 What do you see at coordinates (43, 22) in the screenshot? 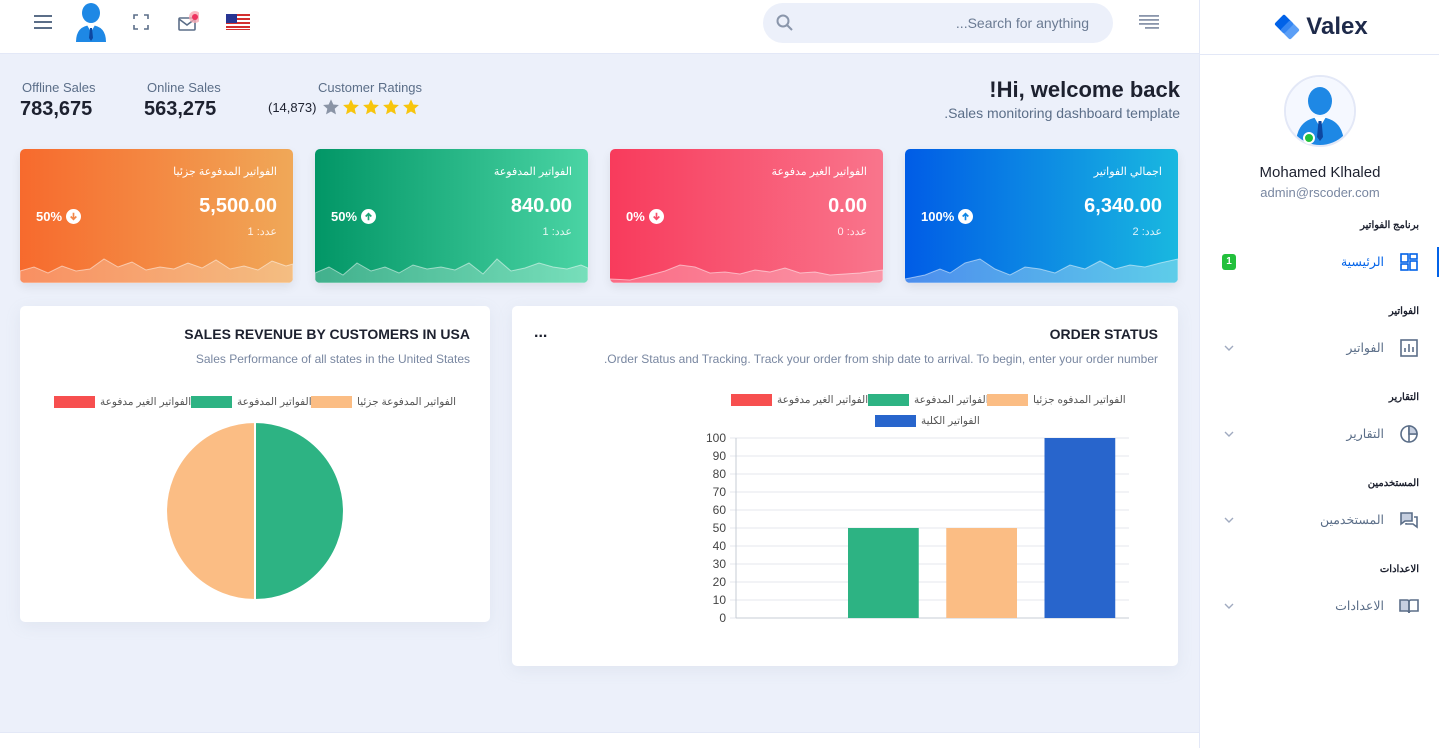
I see `menu-toggle-icon` at bounding box center [43, 22].